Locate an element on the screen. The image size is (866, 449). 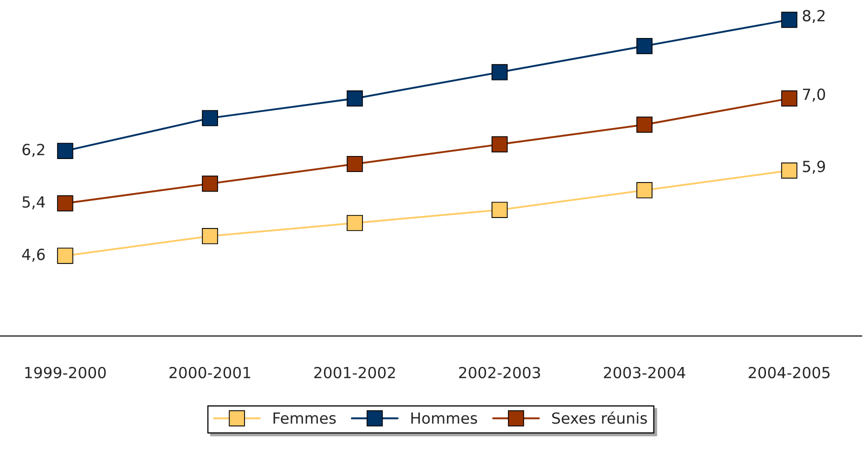
legend-label: Femmes is located at coordinates (305, 418).